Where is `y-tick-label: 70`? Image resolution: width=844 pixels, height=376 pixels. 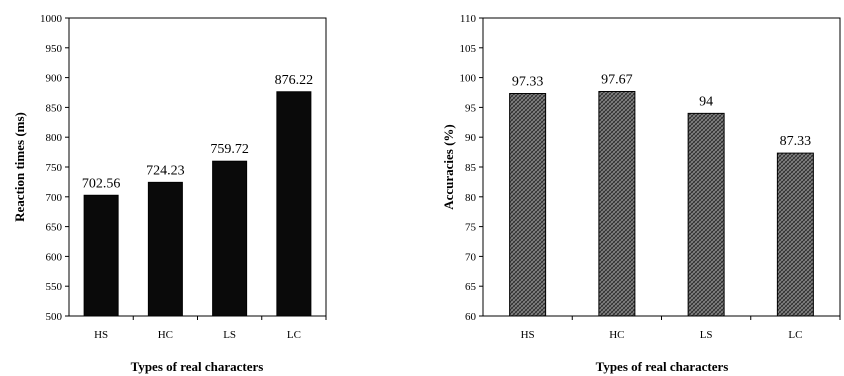
y-tick-label: 70 is located at coordinates (471, 257).